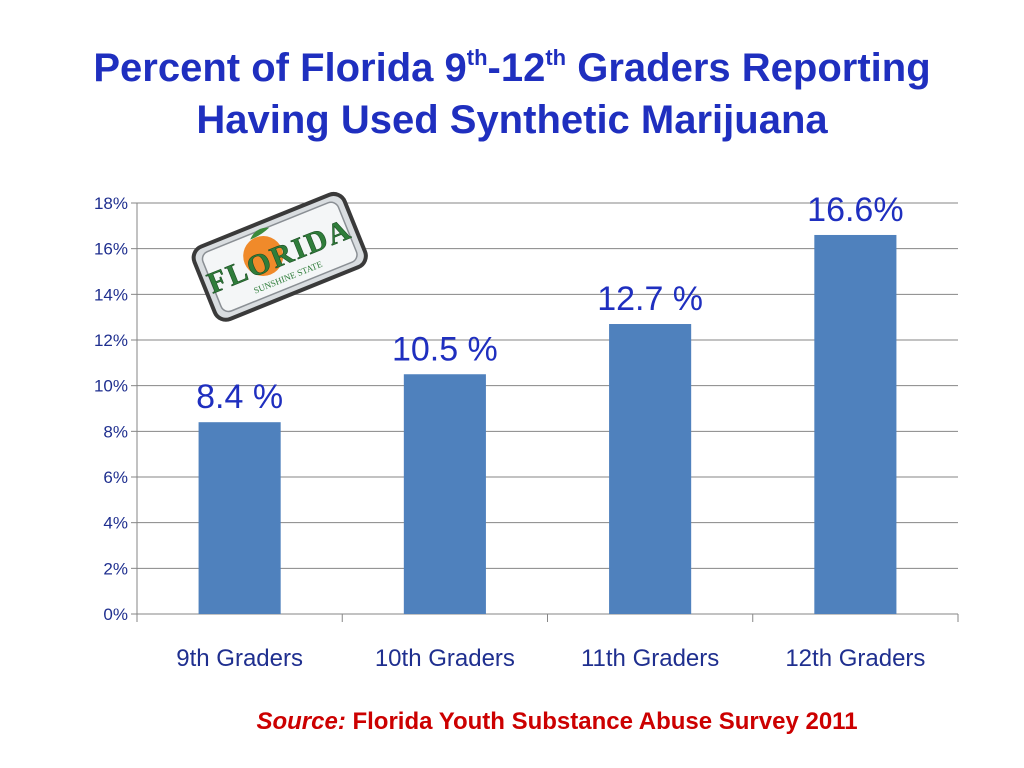 The width and height of the screenshot is (1024, 768). What do you see at coordinates (301, 721) in the screenshot?
I see `source-prefix: Source:` at bounding box center [301, 721].